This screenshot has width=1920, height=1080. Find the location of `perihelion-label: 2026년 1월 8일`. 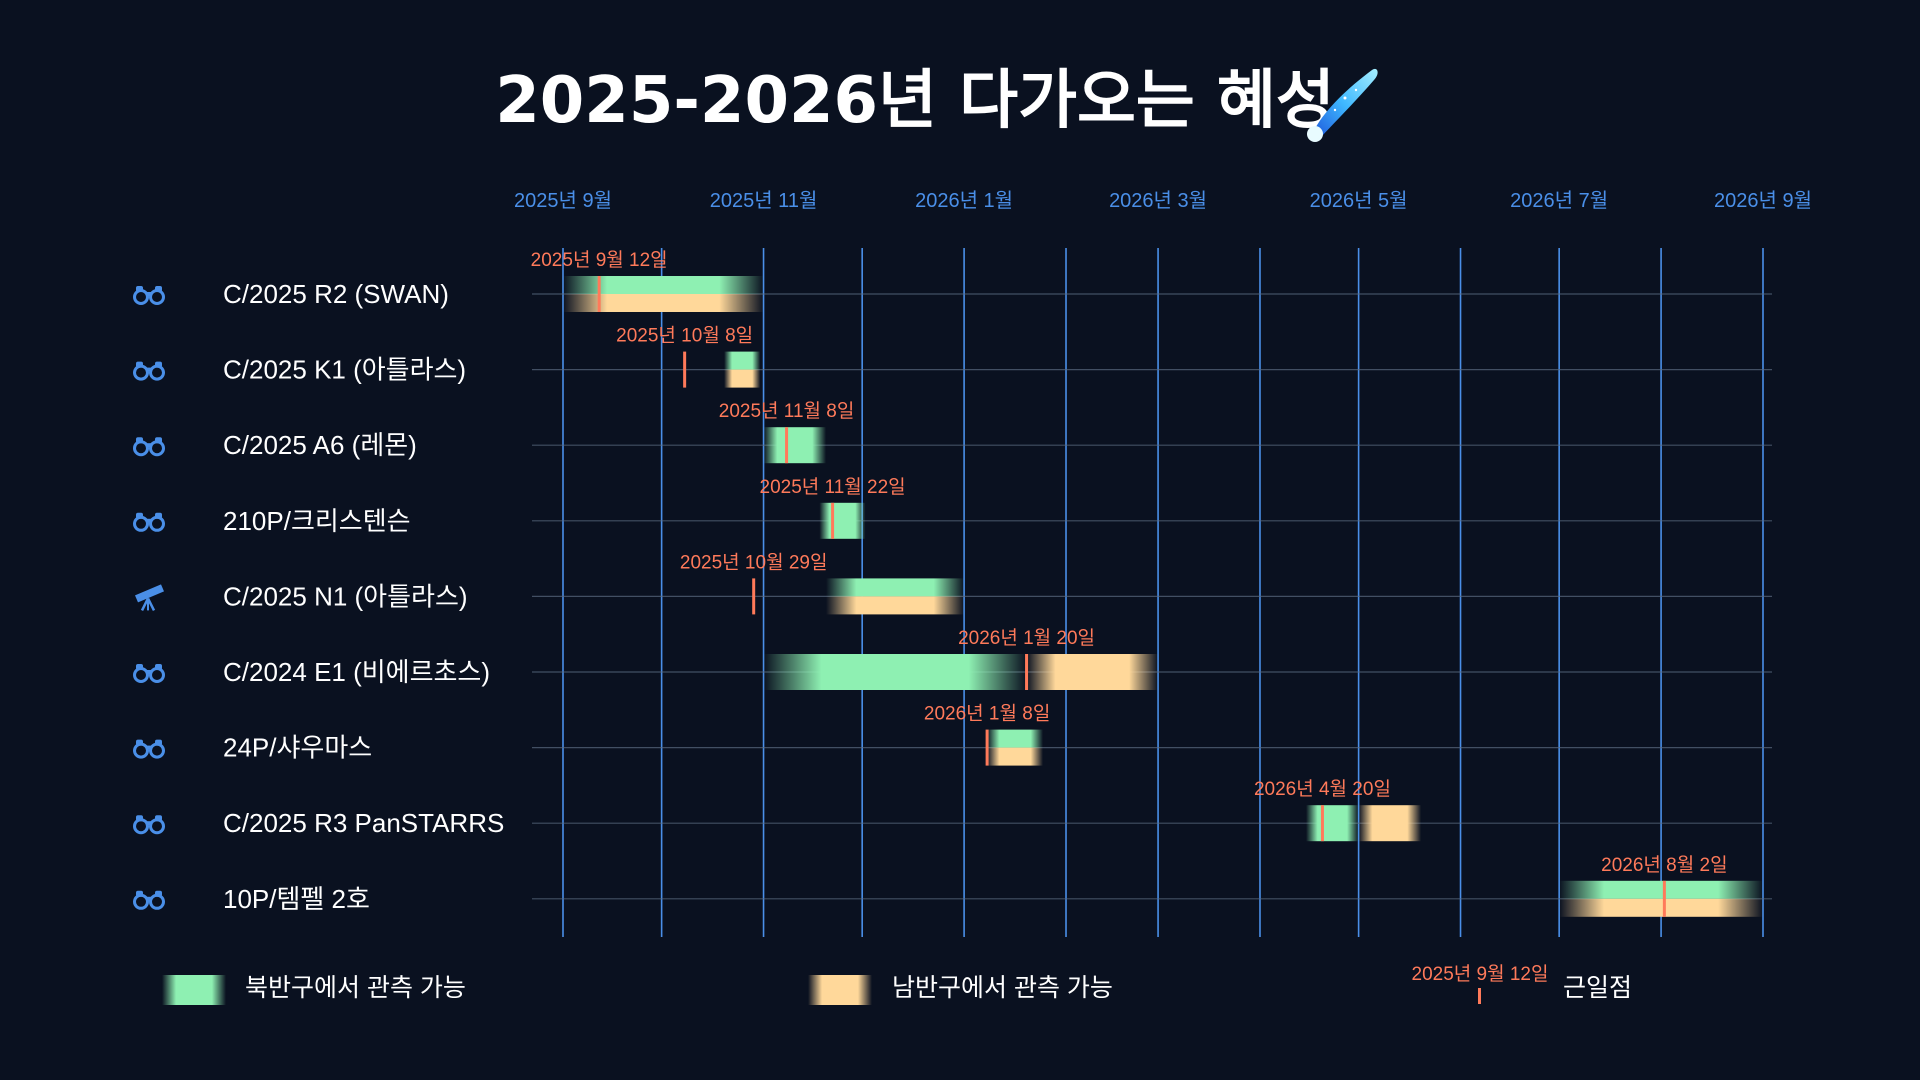

perihelion-label: 2026년 1월 8일 is located at coordinates (987, 714).